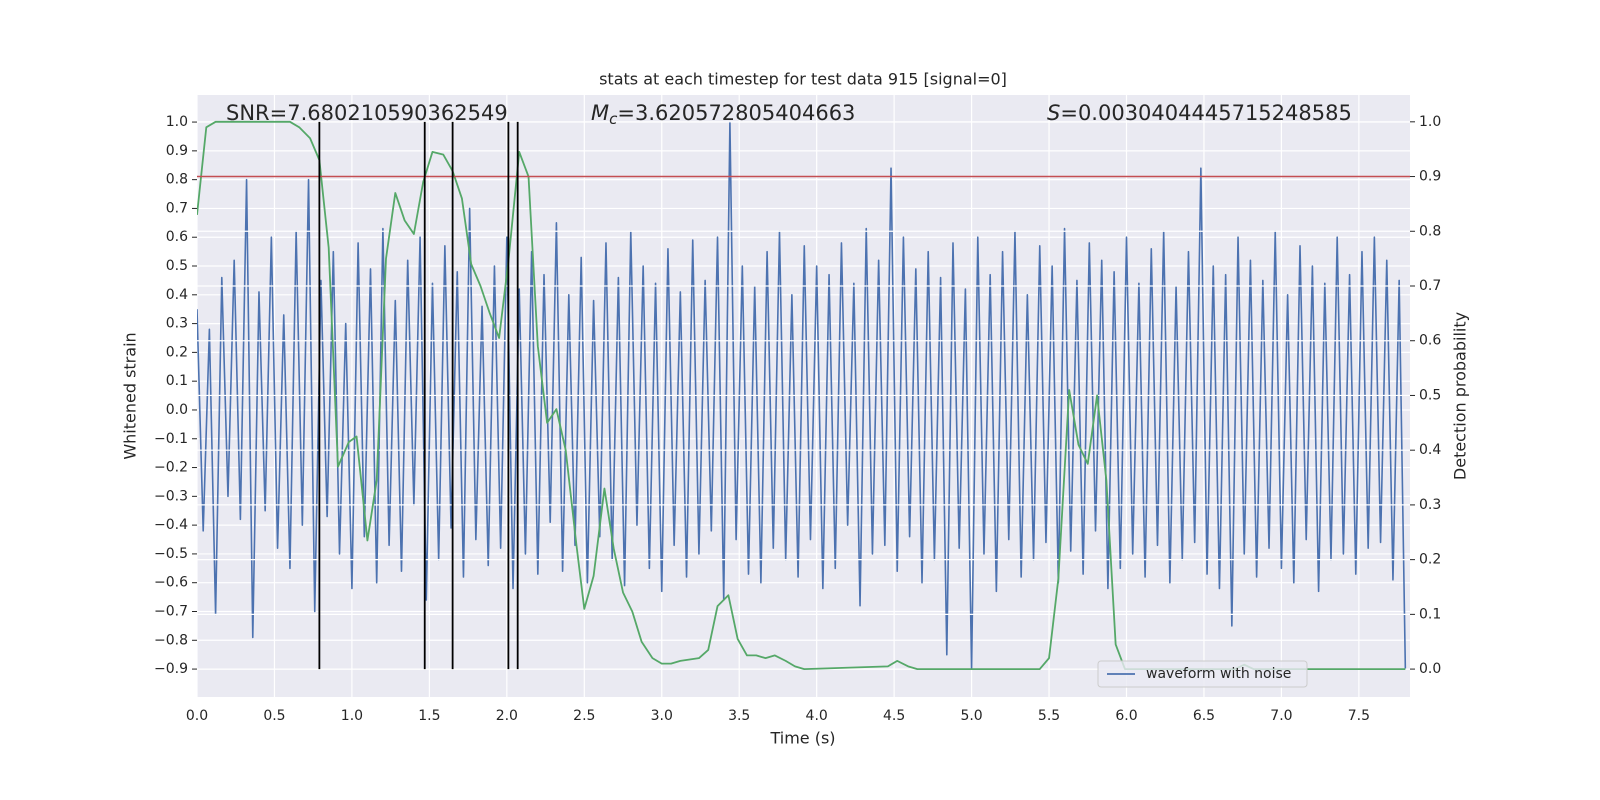  What do you see at coordinates (352, 716) in the screenshot?
I see `x-tick-label: 1.0` at bounding box center [352, 716].